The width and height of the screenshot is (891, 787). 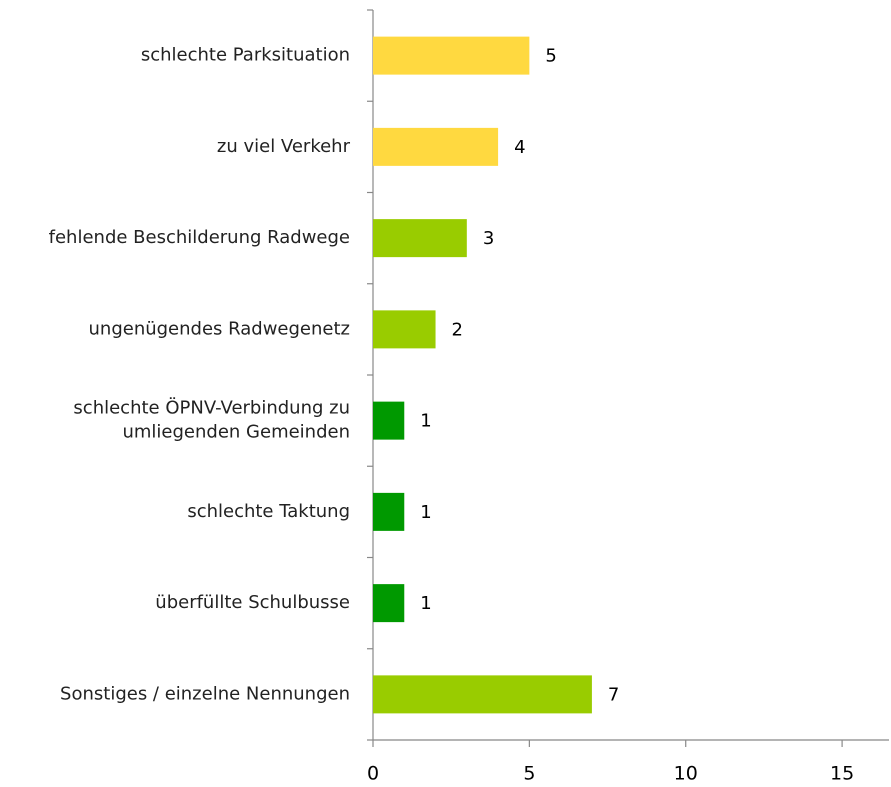 I want to click on value-label: 7, so click(x=613, y=694).